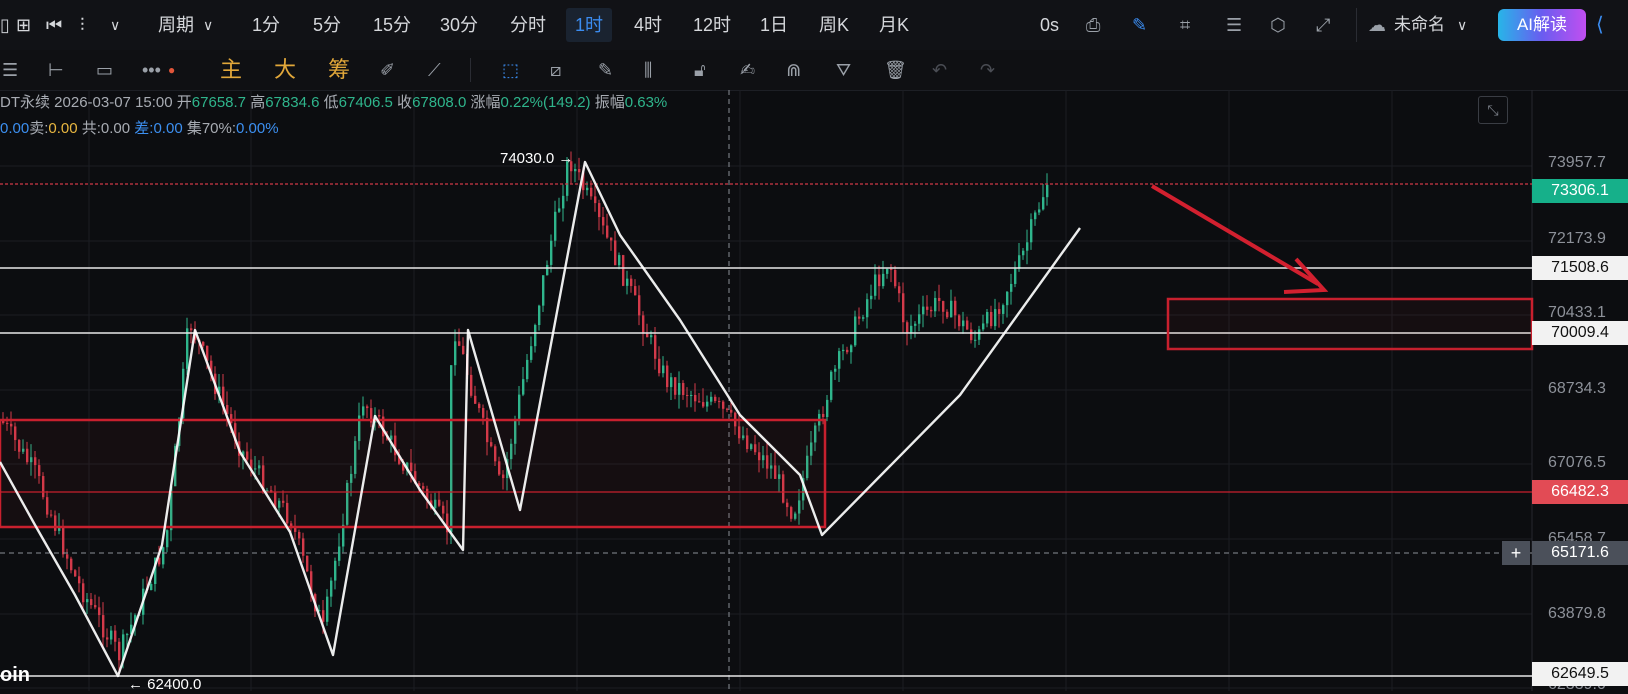  What do you see at coordinates (556, 70) in the screenshot?
I see `ruler-icon: ⧄` at bounding box center [556, 70].